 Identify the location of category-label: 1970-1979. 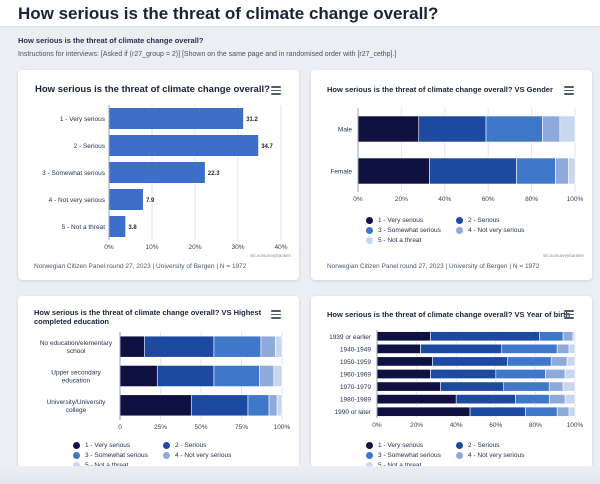
(355, 387).